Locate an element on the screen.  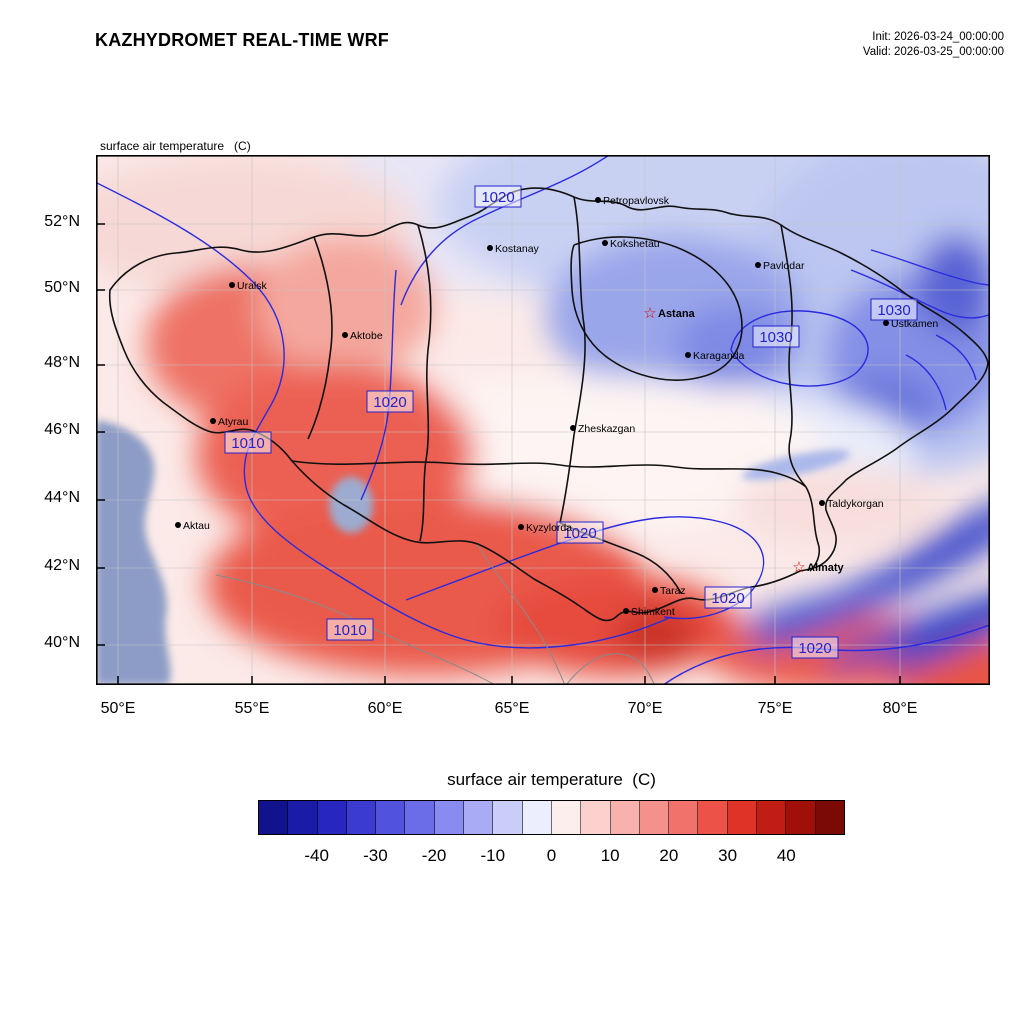
lon-tick-label: 80°E is located at coordinates (900, 708).